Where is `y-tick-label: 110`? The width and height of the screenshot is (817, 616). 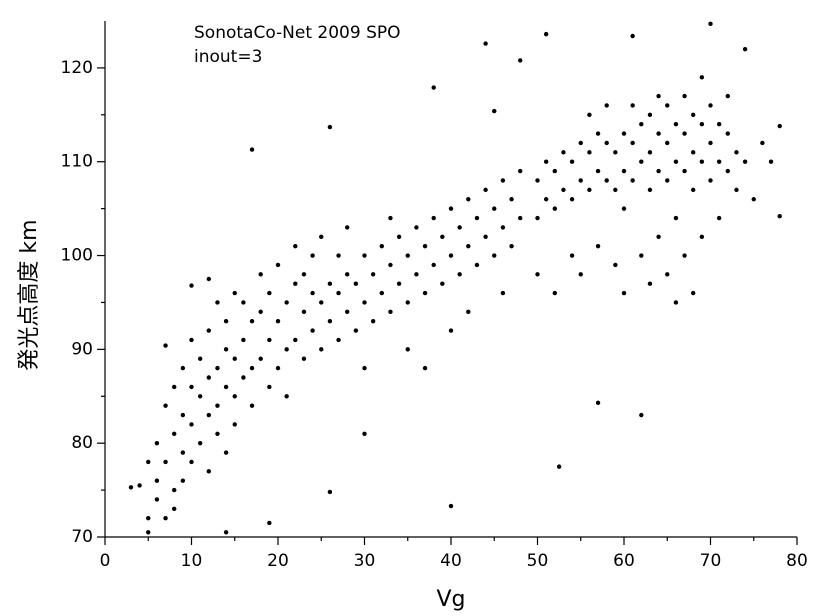 y-tick-label: 110 is located at coordinates (77, 162).